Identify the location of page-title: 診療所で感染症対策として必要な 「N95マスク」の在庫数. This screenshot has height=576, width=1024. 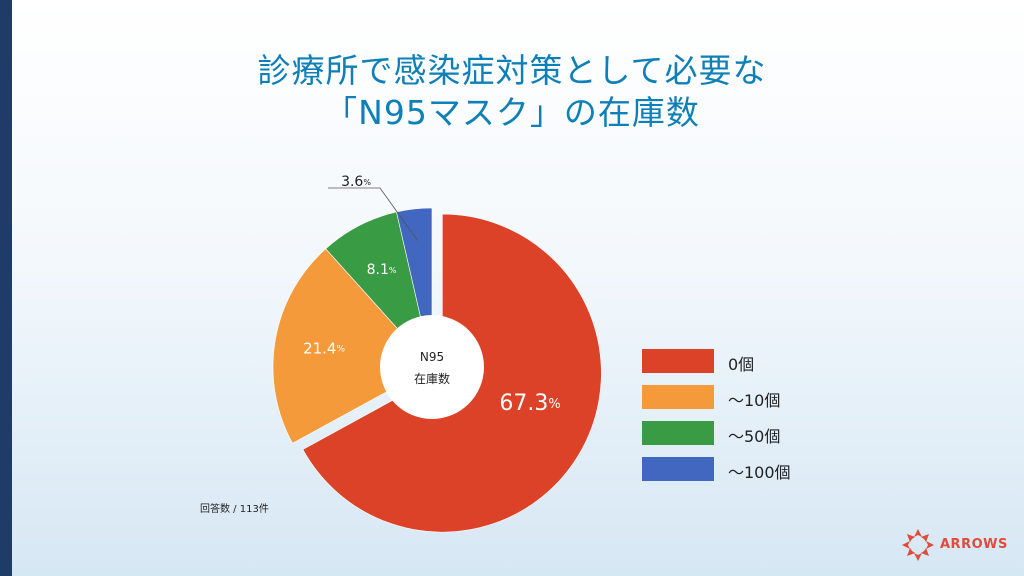
(512, 92).